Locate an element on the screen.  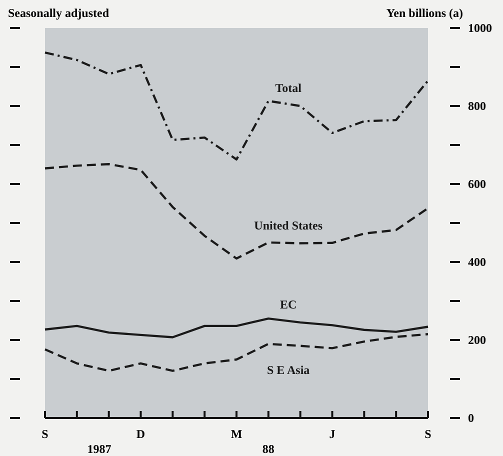
x-tick-label: J is located at coordinates (332, 434).